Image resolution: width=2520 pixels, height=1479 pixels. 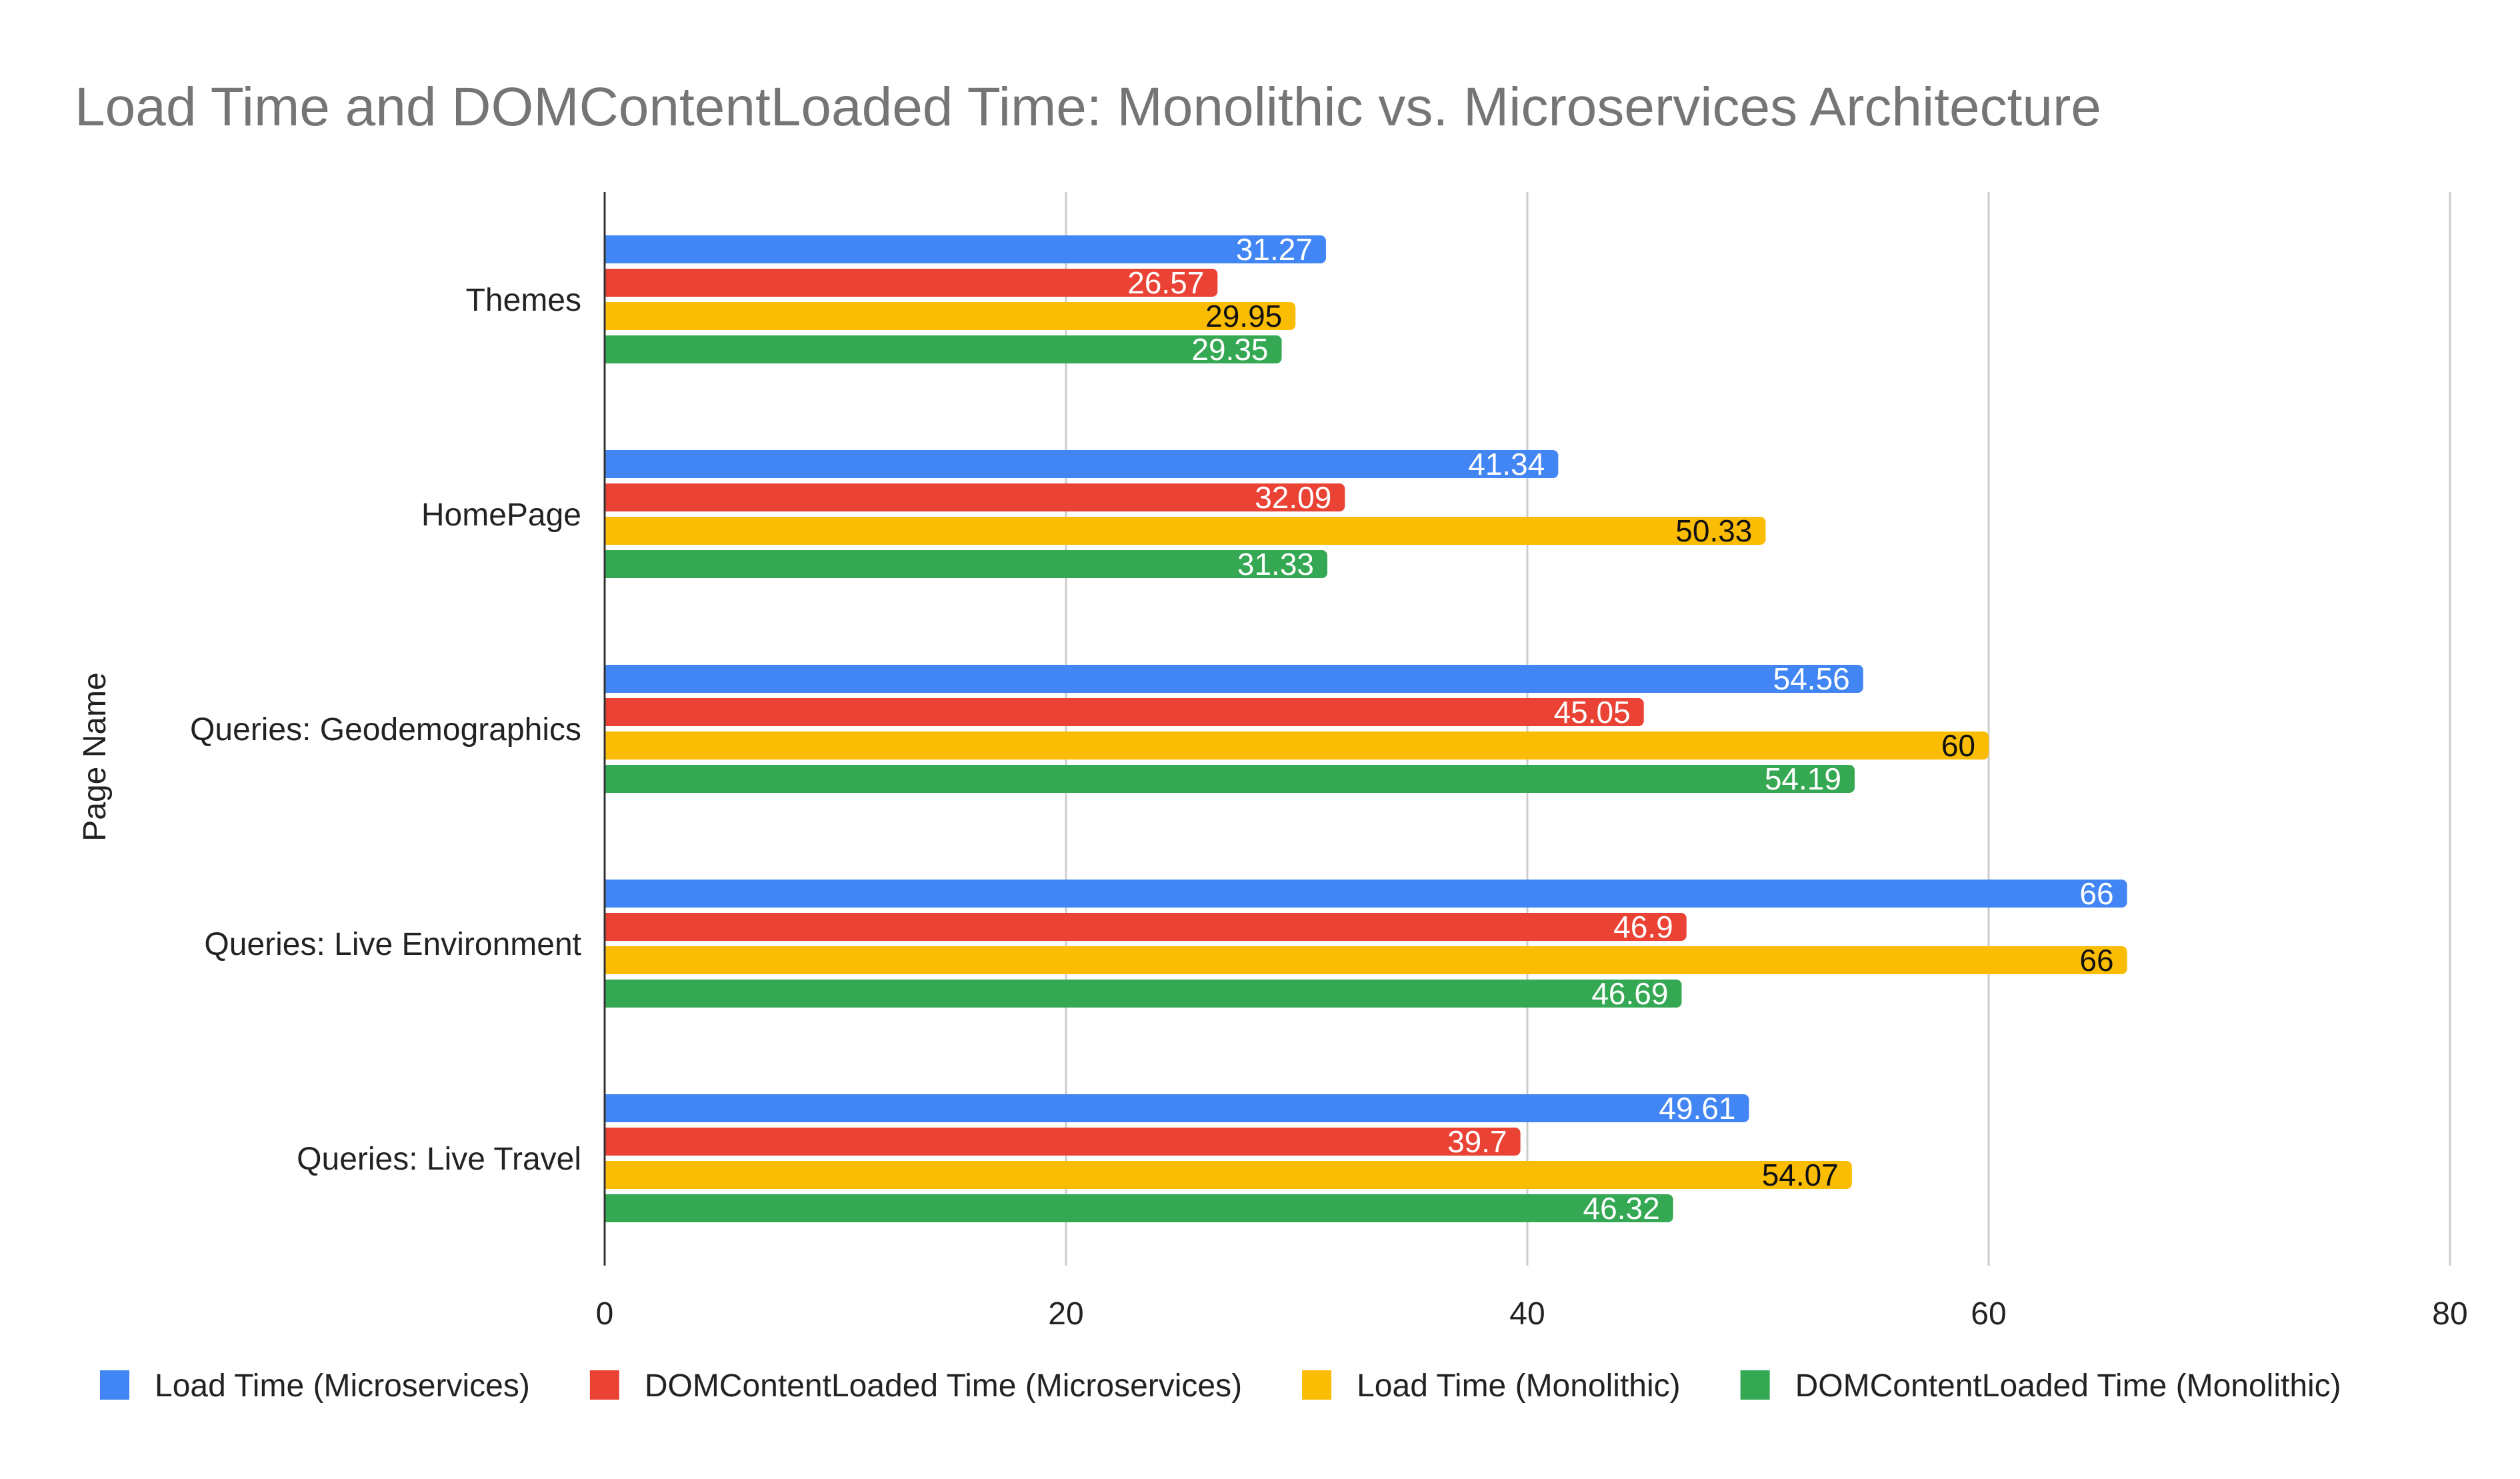 I want to click on bar-load-time-microservices-homepage, so click(x=1082, y=464).